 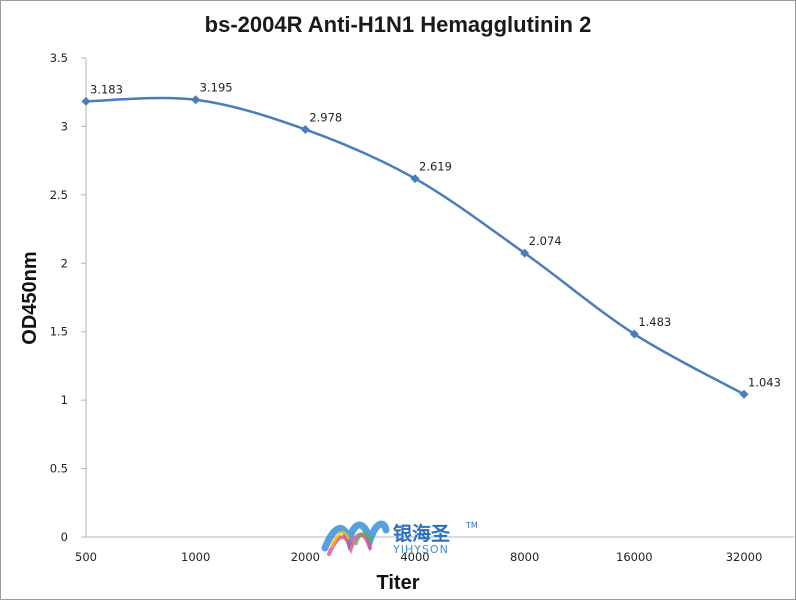 I want to click on x-axis-title: Titer, so click(x=398, y=583).